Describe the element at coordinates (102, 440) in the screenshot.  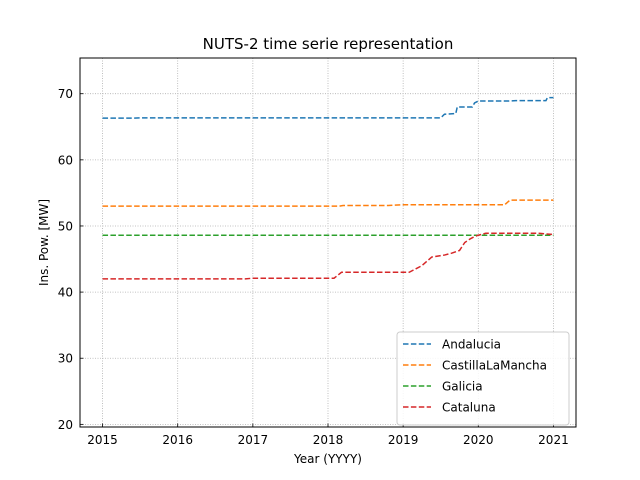
I see `x-tick-label: 2015` at that location.